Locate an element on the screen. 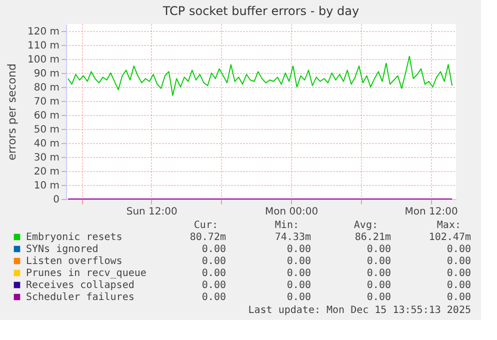 This screenshot has width=497, height=340. legend-label: SYNs ignored is located at coordinates (62, 249).